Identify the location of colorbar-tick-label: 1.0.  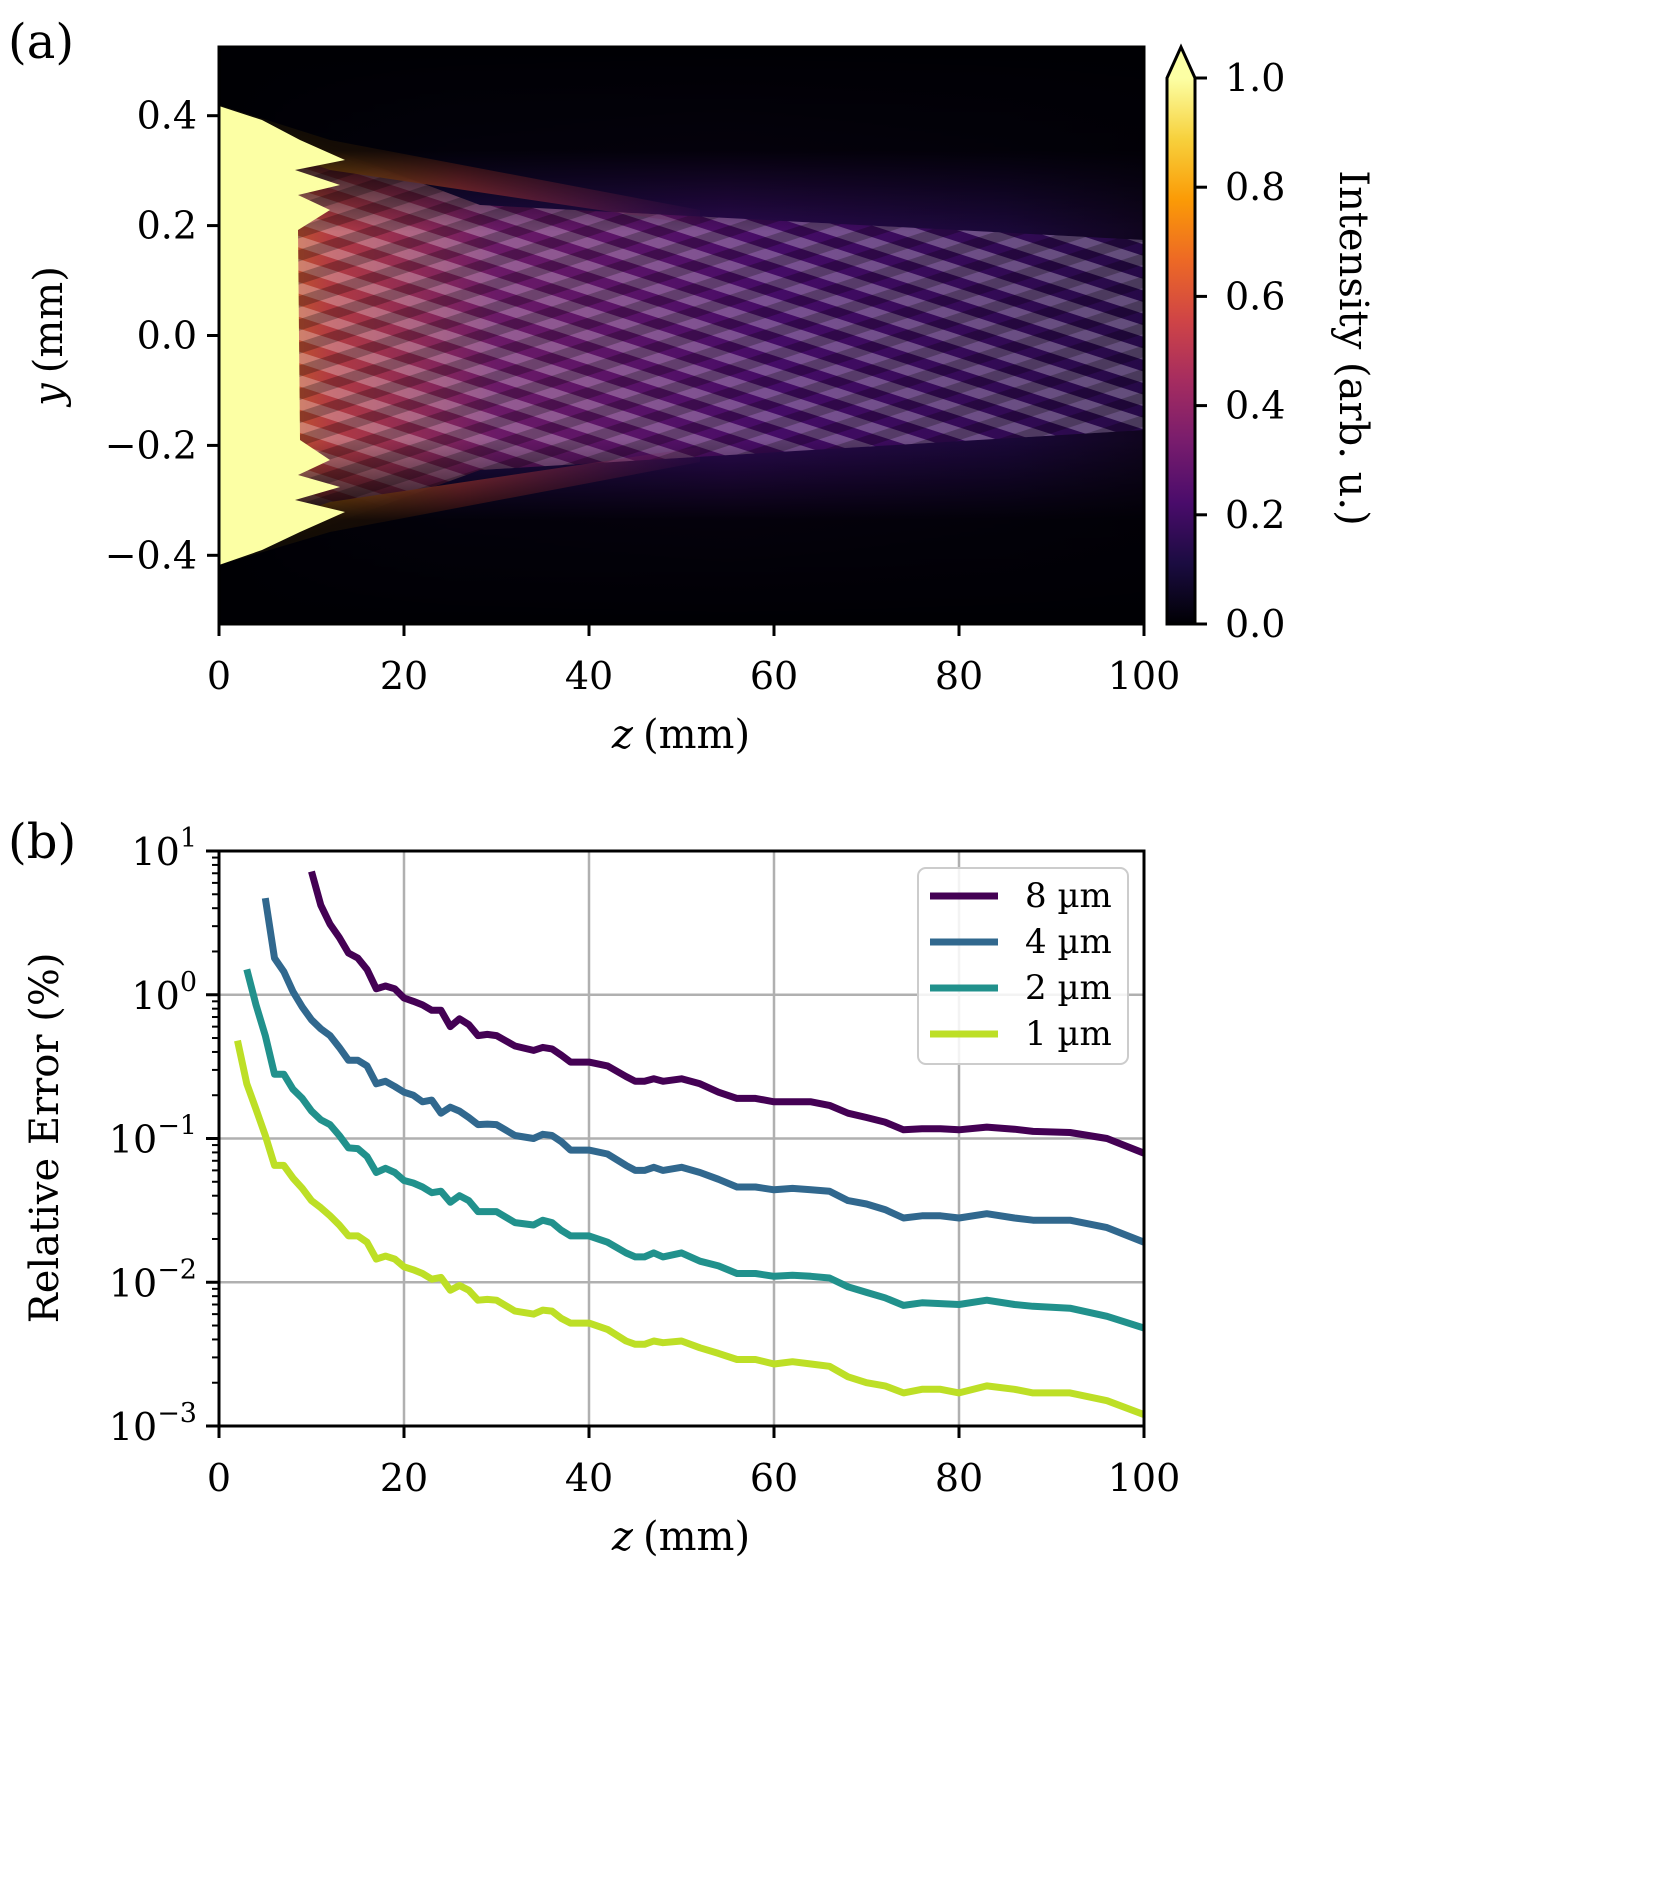
(1255, 78).